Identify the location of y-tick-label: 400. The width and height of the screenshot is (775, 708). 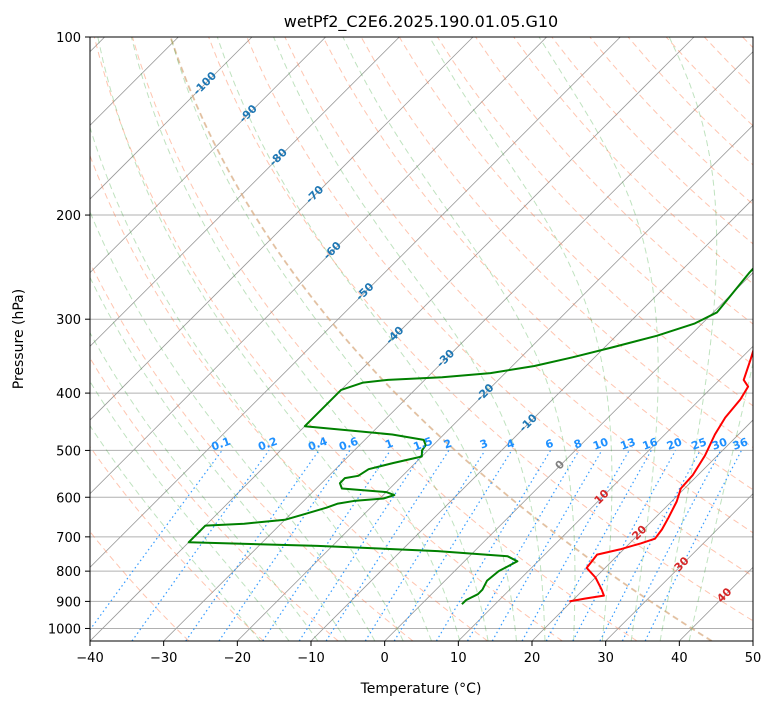
(68, 394).